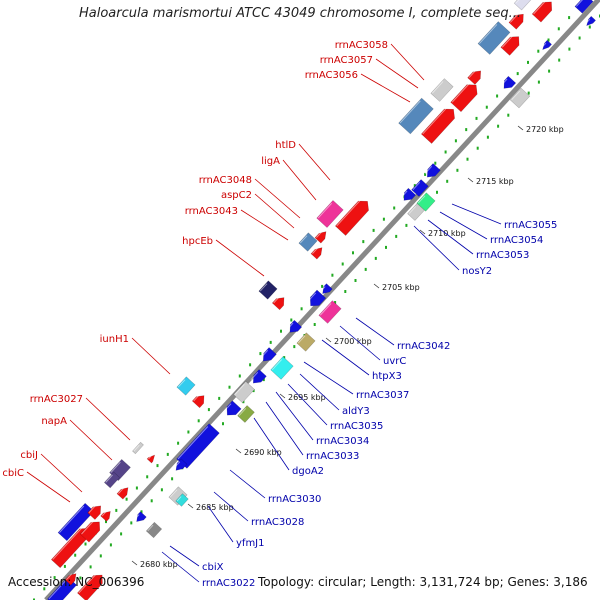  Describe the element at coordinates (516, 240) in the screenshot. I see `reverse-gene-label: rrnAC3054` at that location.